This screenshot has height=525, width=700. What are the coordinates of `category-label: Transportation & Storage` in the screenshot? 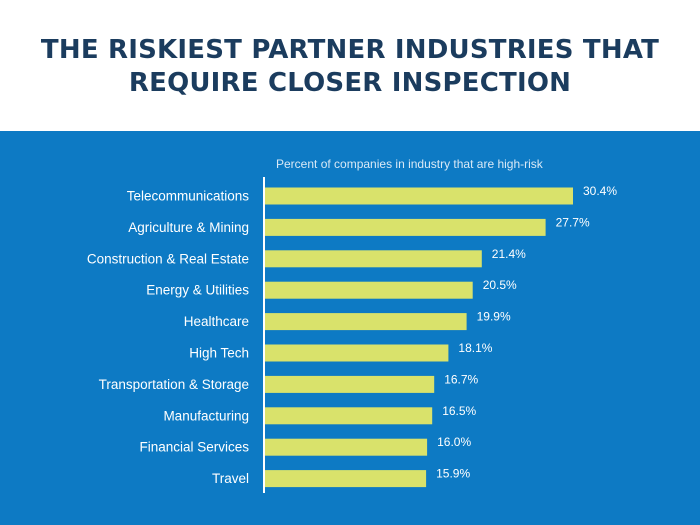 It's located at (174, 384).